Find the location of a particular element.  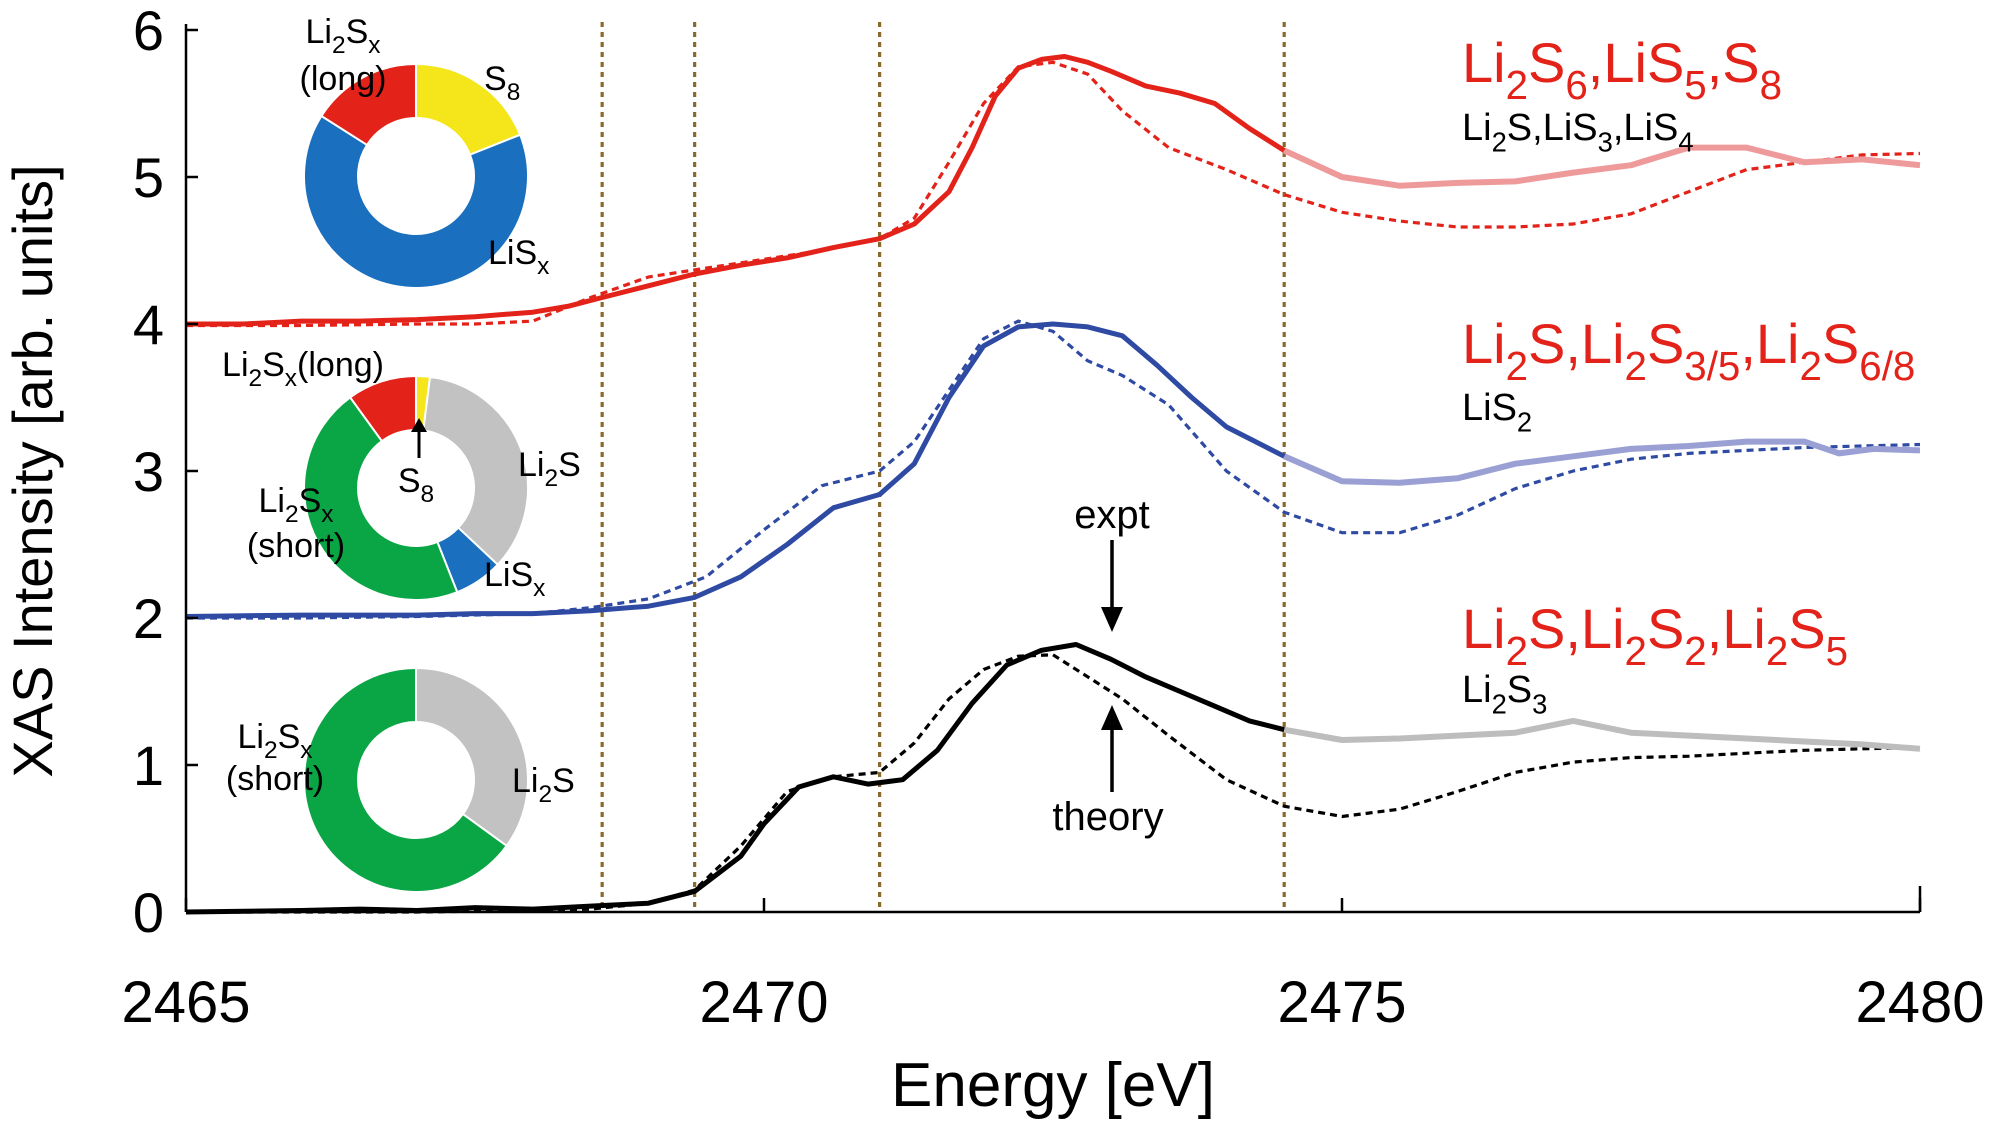

x-tick-label: 2470 is located at coordinates (763, 1002).